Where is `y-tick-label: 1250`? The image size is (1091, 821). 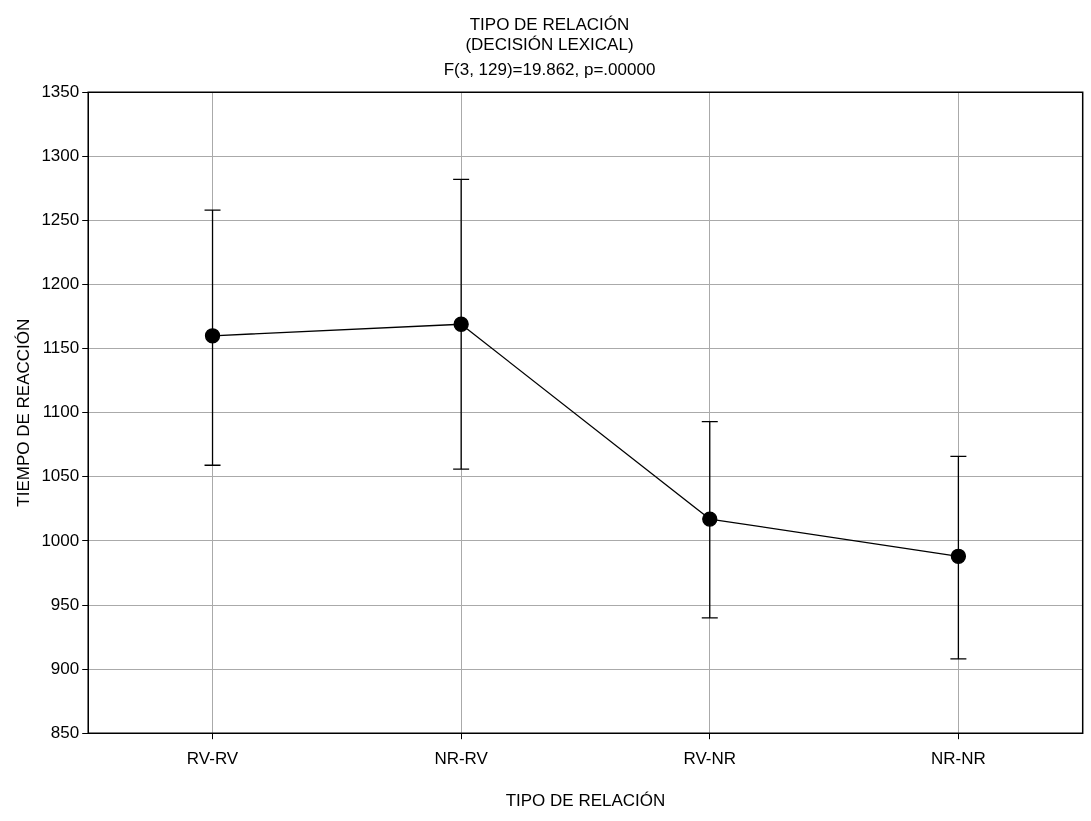 y-tick-label: 1250 is located at coordinates (60, 220).